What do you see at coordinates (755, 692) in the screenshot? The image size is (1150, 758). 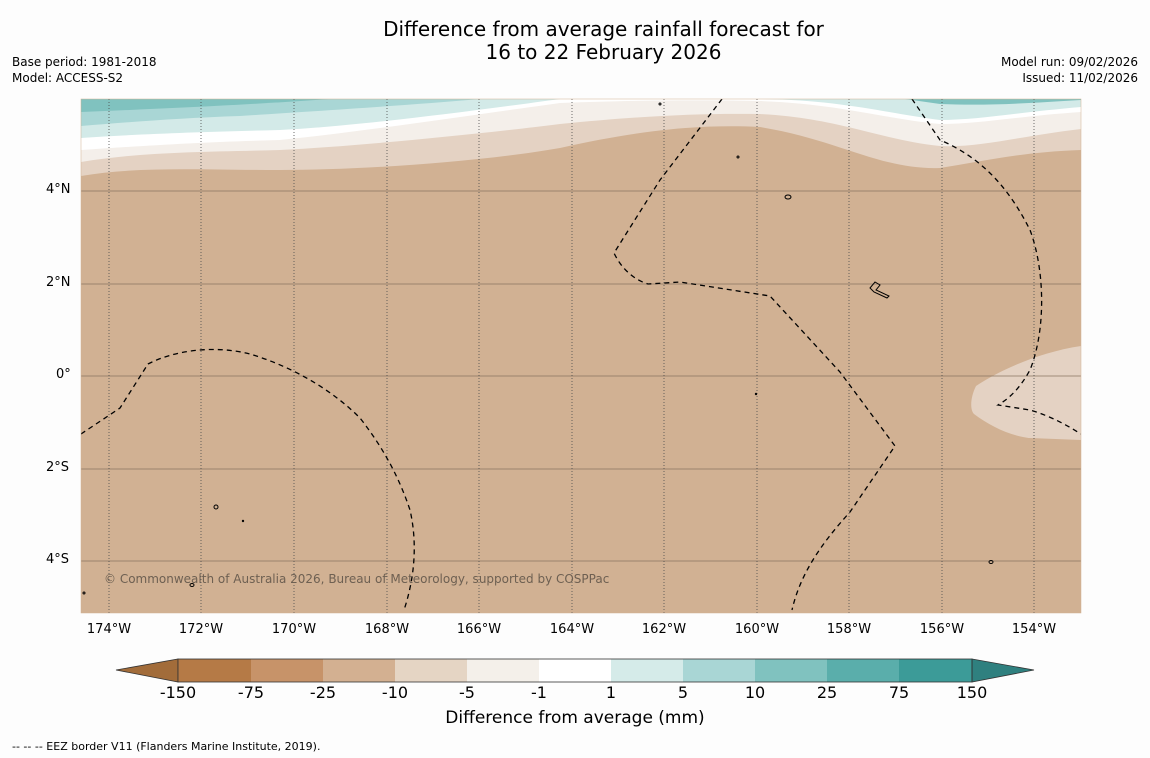 I see `colorbar-label: 10` at bounding box center [755, 692].